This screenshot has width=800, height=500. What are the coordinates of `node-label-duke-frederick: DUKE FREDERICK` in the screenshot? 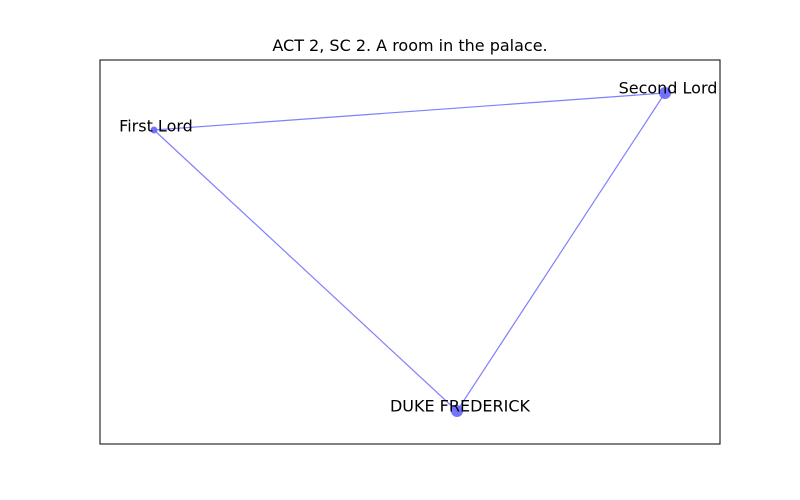 It's located at (460, 406).